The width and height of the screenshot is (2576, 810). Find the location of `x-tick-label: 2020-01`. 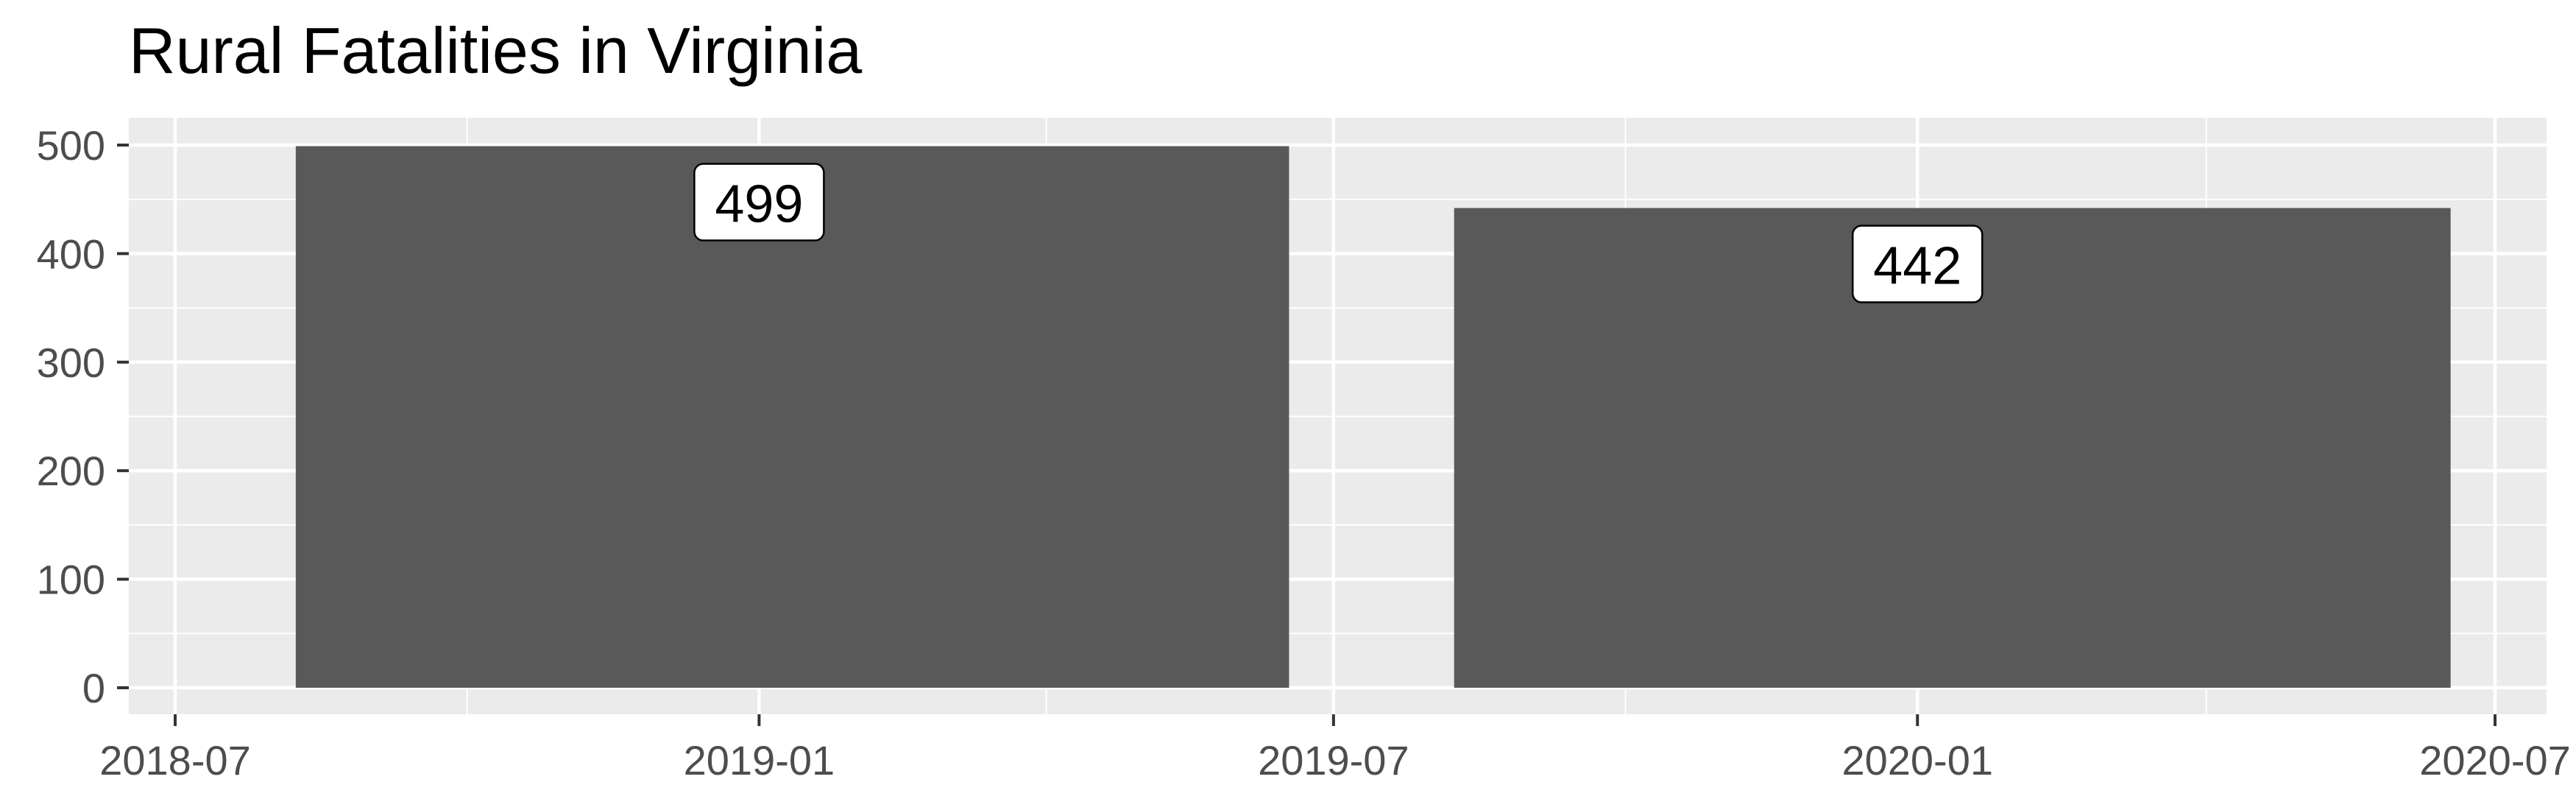

x-tick-label: 2020-01 is located at coordinates (1917, 760).